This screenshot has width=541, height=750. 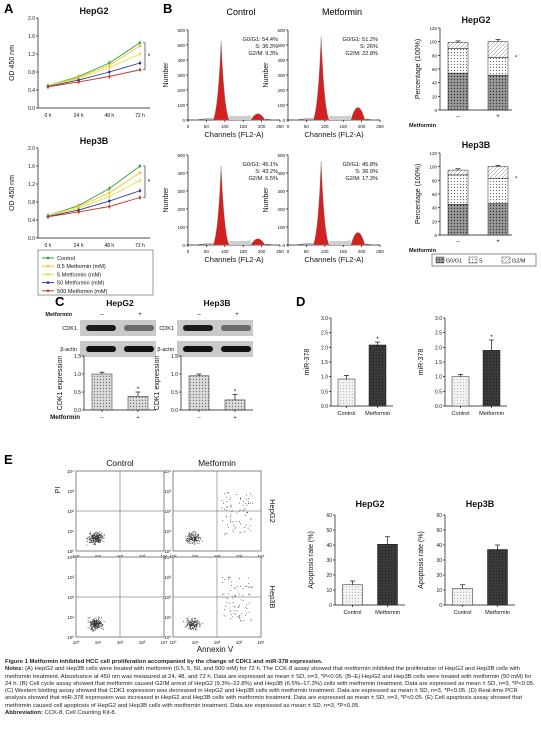 What do you see at coordinates (343, 251) in the screenshot?
I see `hist-x-tick-label: 150` at bounding box center [343, 251].